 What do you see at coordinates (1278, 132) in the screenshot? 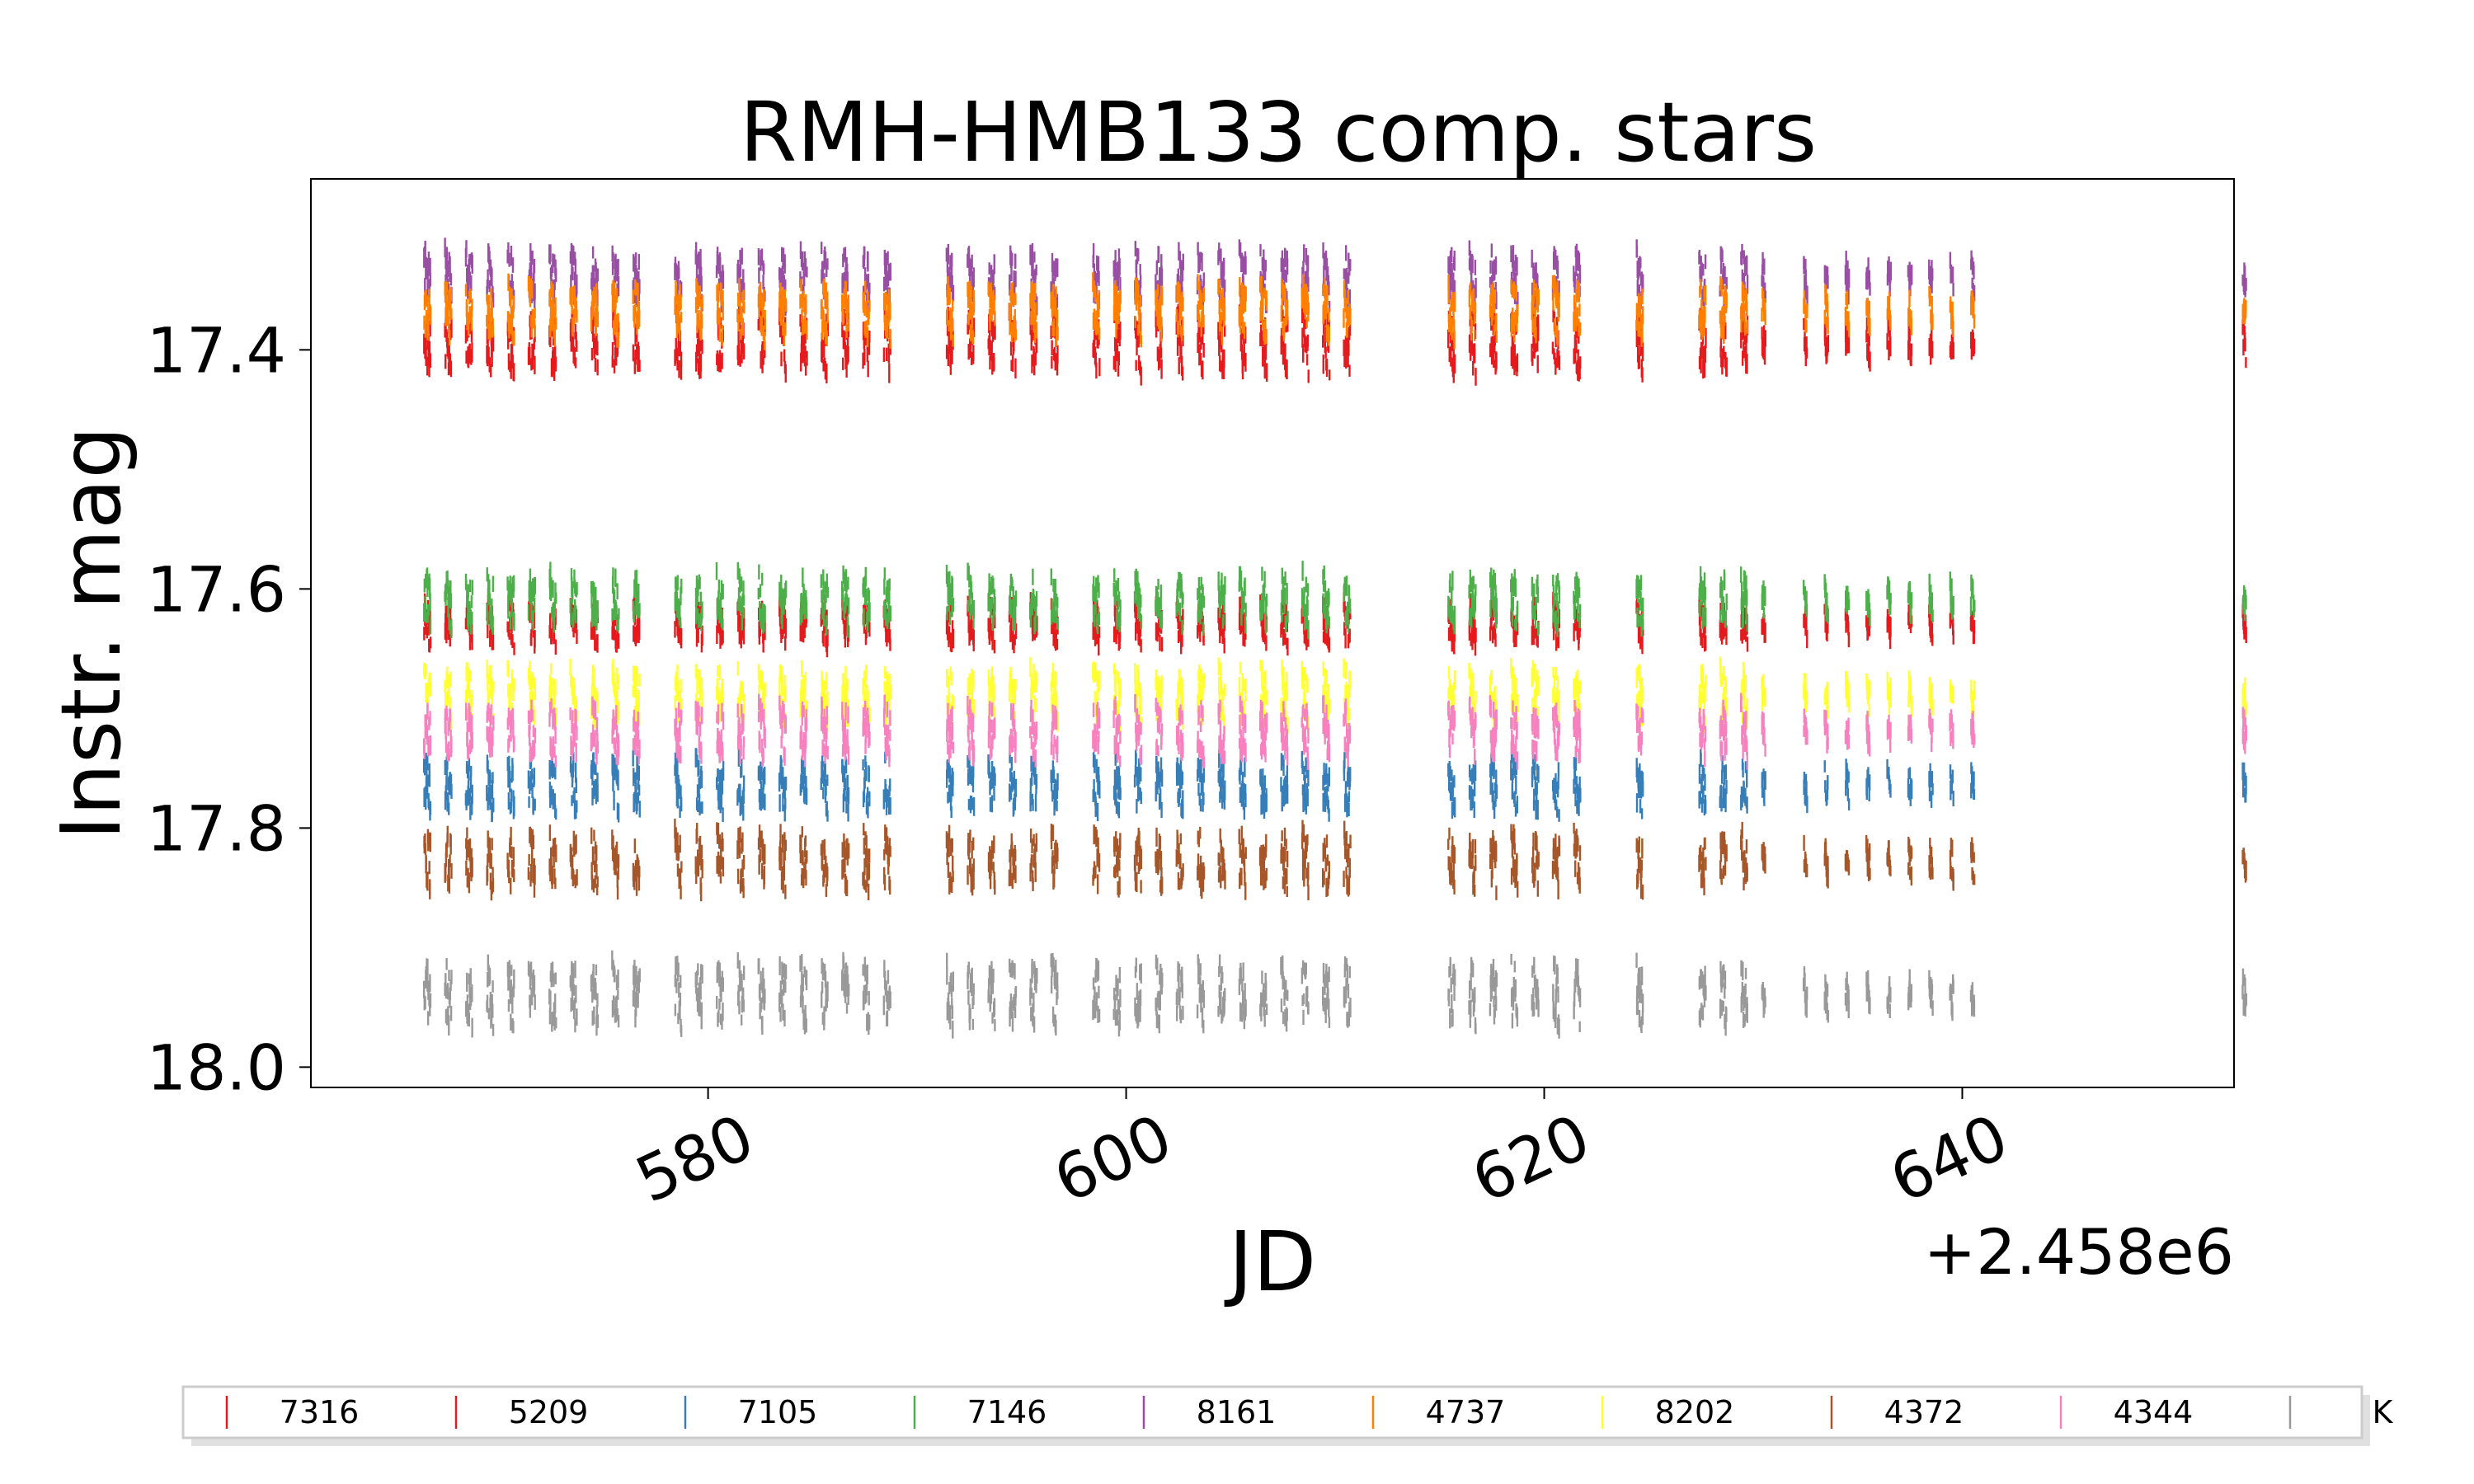
I see `chart-title: RMH-HMB133 comp. stars` at bounding box center [1278, 132].